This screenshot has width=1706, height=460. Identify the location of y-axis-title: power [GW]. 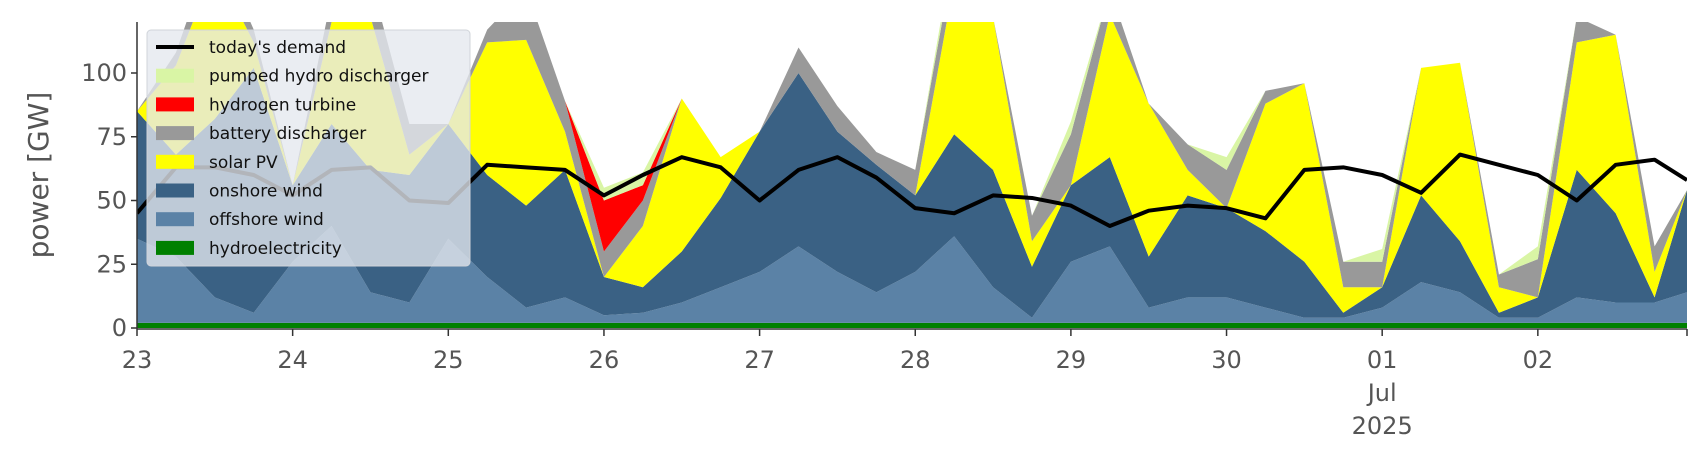
(38, 175).